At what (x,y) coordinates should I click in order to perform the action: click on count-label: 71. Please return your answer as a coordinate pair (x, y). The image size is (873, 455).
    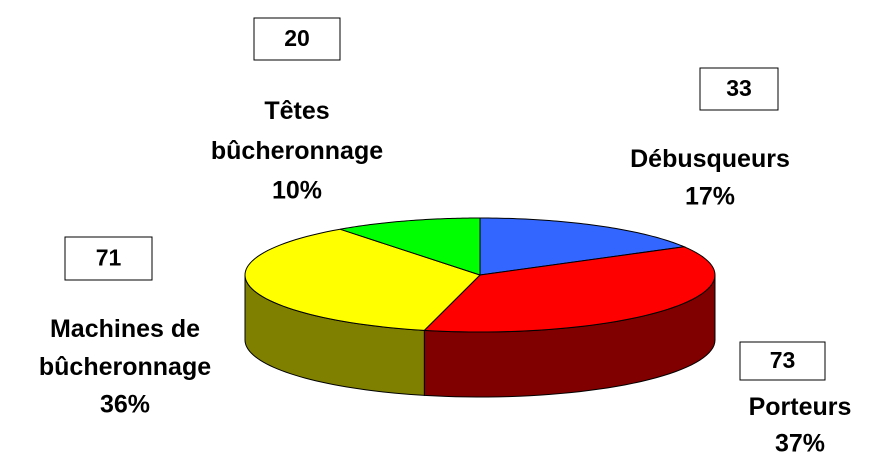
    Looking at the image, I should click on (109, 258).